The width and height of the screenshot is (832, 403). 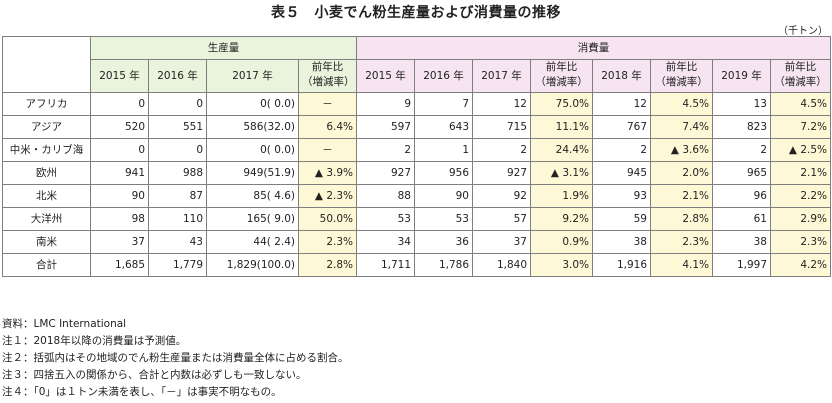 I want to click on ratio-cell: 2.1%, so click(x=681, y=196).